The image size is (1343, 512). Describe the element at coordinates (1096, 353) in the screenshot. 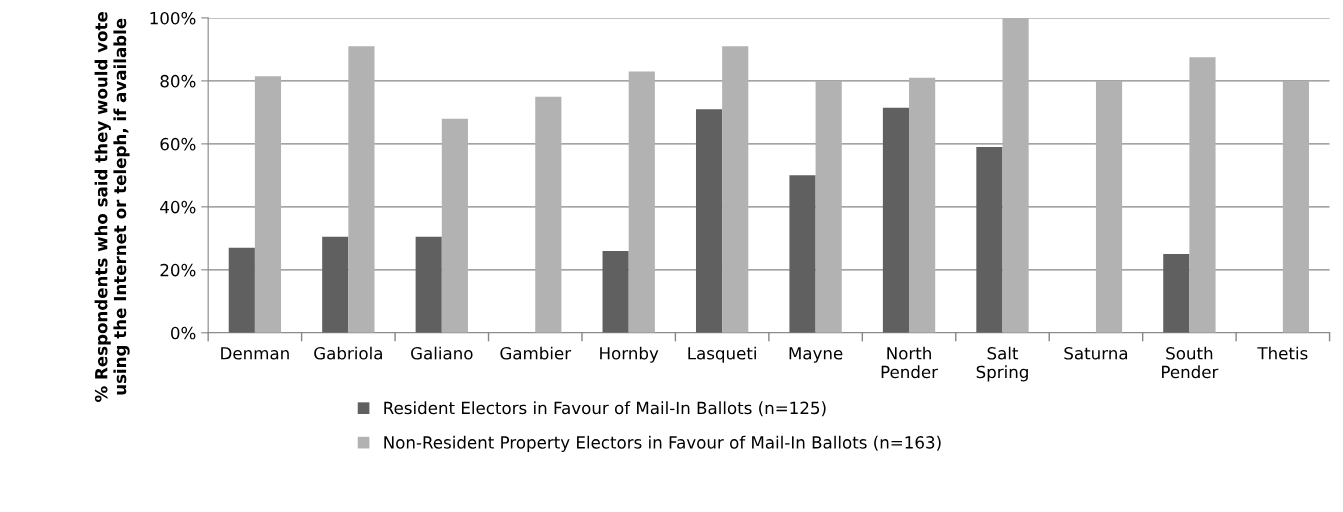

I see `x-tick-label: Saturna` at that location.